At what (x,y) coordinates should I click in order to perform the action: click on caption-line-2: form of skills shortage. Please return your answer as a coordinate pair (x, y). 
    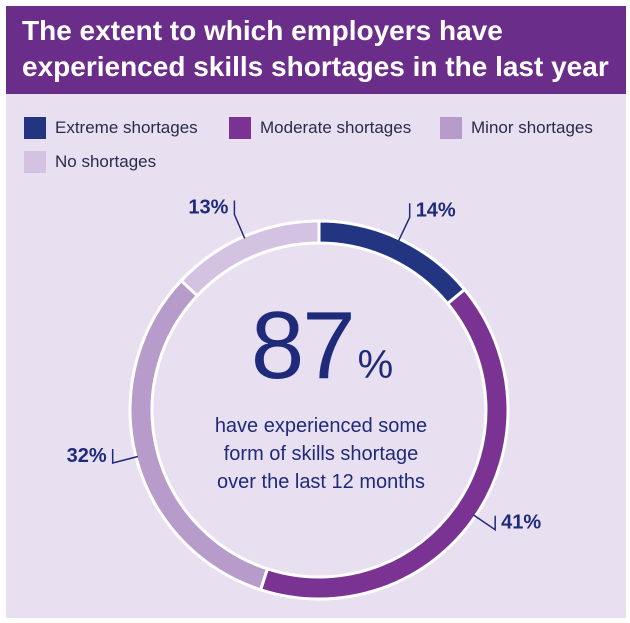
    Looking at the image, I should click on (321, 454).